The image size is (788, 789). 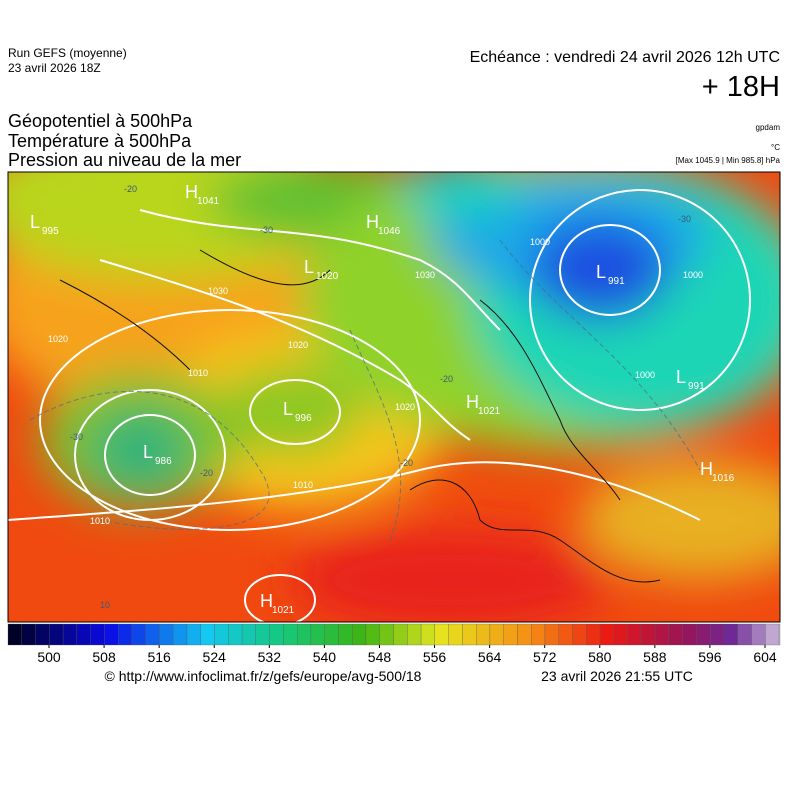 I want to click on colorbar-tick-label: 588, so click(x=655, y=657).